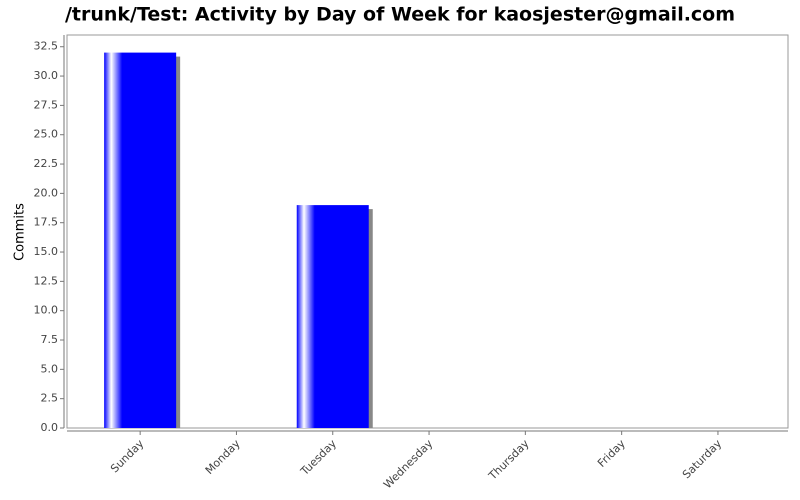 The image size is (800, 500). I want to click on y-tick-label: 25.0, so click(46, 134).